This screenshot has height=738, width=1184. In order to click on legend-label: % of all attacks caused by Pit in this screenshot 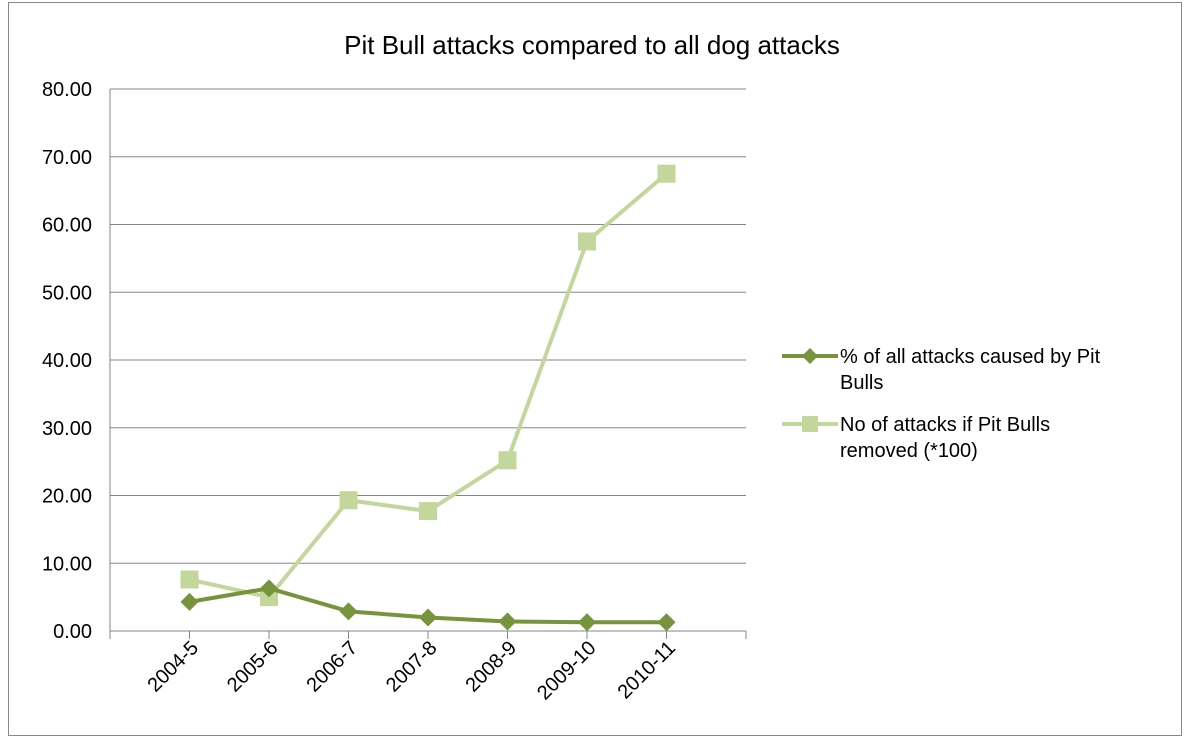, I will do `click(970, 357)`.